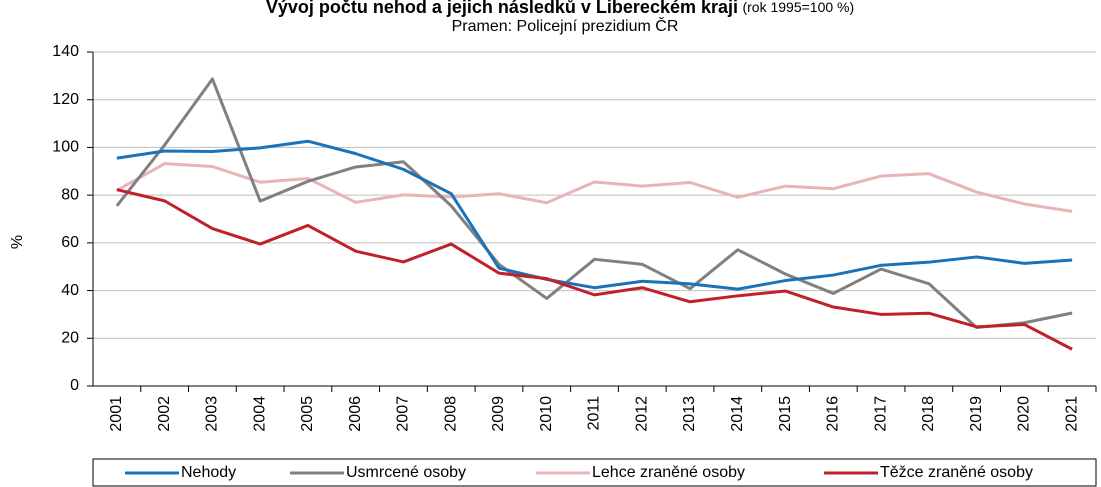 The height and width of the screenshot is (487, 1101). I want to click on x-tick-label: 2003, so click(212, 414).